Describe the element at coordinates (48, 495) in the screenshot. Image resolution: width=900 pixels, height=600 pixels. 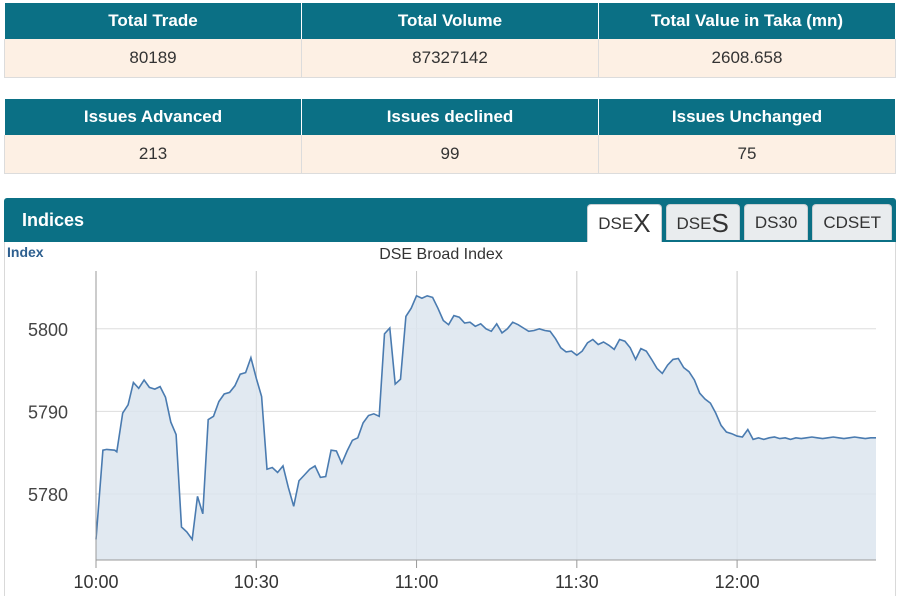
I see `y-tick-label: 5780` at that location.